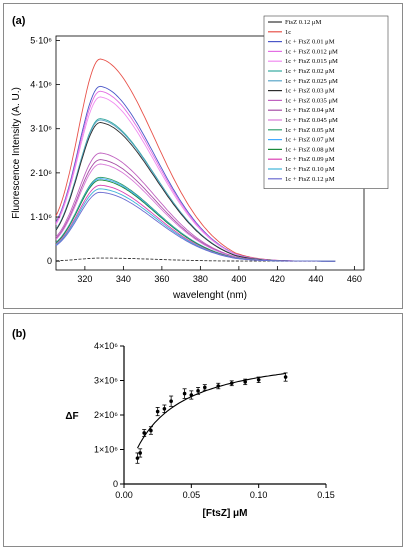 This screenshot has width=406, height=550. Describe the element at coordinates (311, 61) in the screenshot. I see `legend-entry: 1c + FtsZ 0.015 μM` at that location.